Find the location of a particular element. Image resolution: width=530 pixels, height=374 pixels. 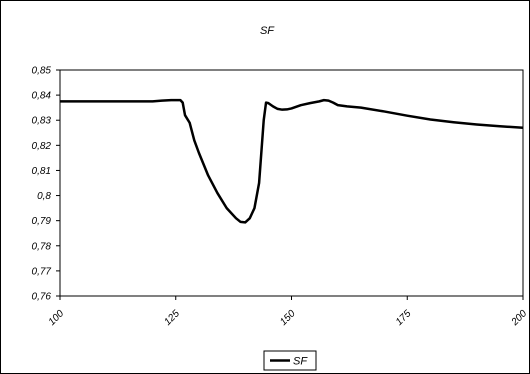

y-tick-label: 0,78 is located at coordinates (42, 246).